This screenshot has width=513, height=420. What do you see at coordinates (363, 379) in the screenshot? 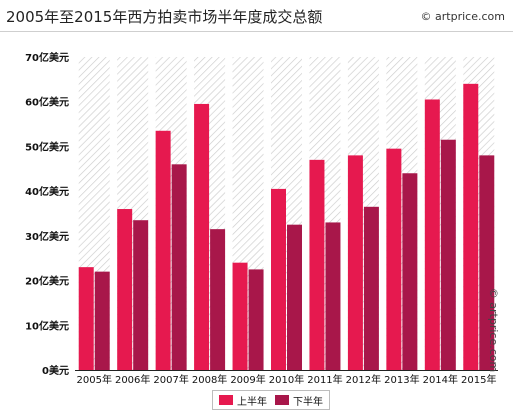
I see `x-tick-label: 2012年` at bounding box center [363, 379].